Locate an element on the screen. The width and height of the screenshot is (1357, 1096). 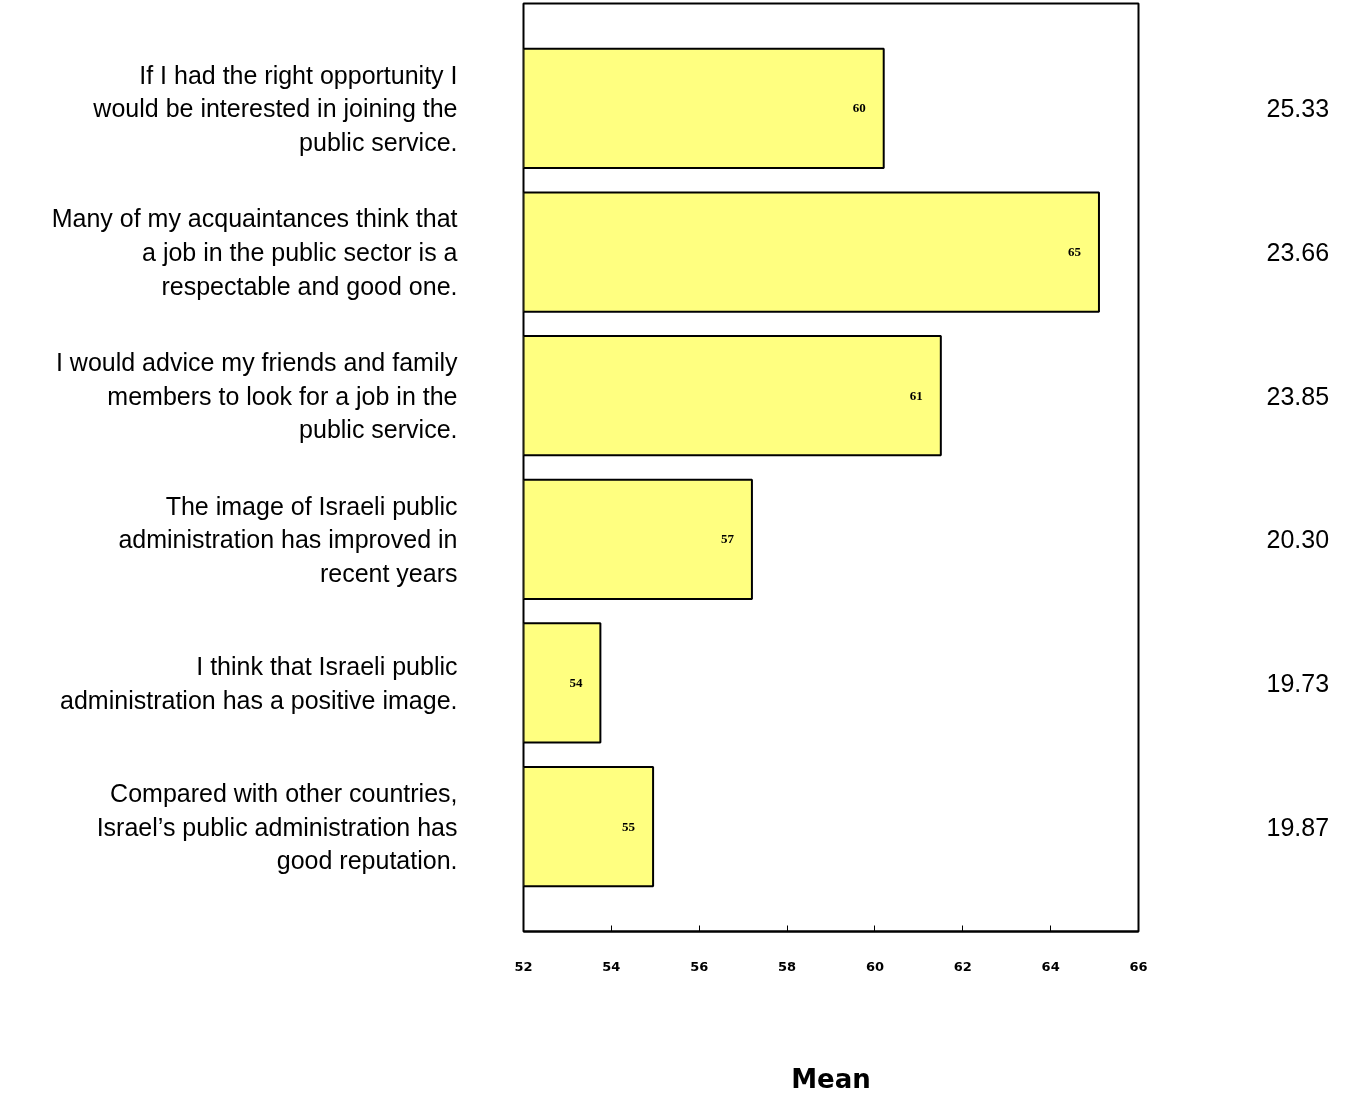
y-tick-label: The image of Israeli public administration has improved in recent years is located at coordinates (288, 539).